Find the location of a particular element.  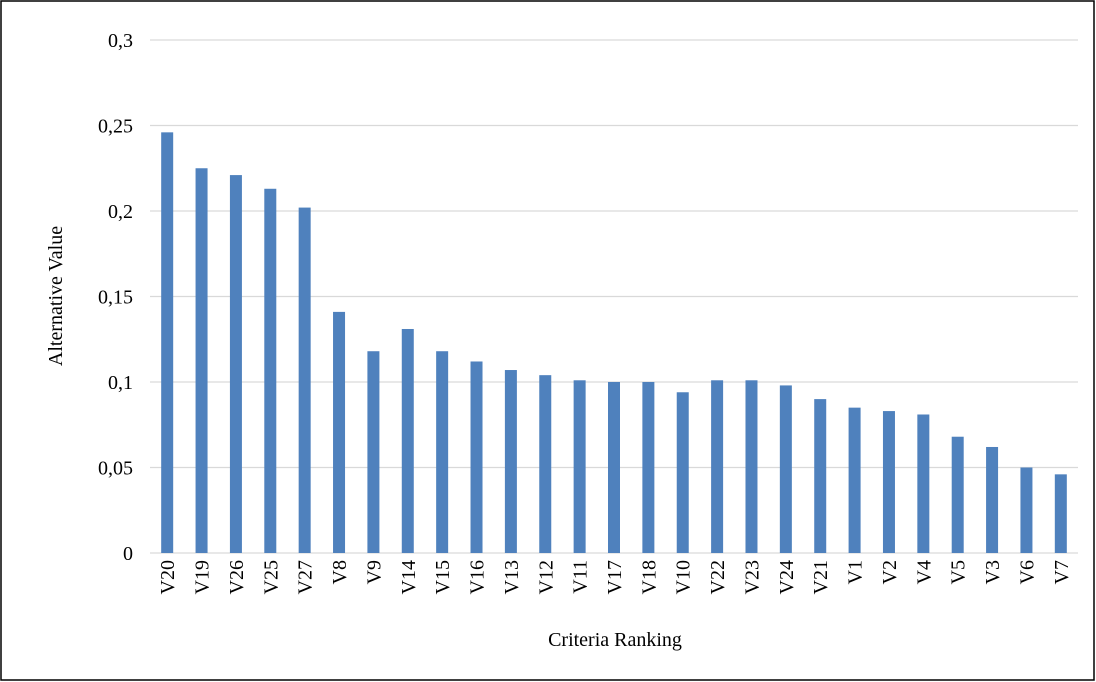

x-tick-label: V24 is located at coordinates (787, 577).